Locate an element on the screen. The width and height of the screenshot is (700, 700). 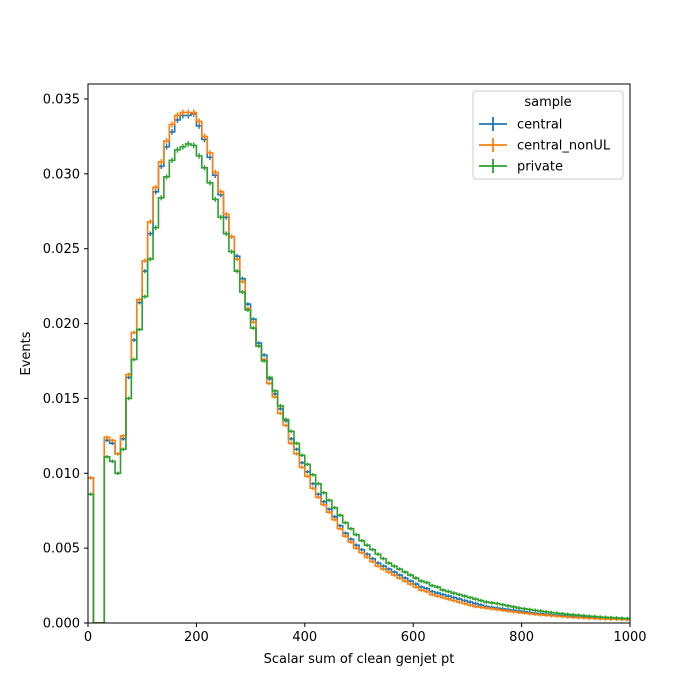
y-axis-ticks: 0.000 0.005 0.010 0.015 0.020 0.025 0.030 0.035 is located at coordinates (65, 362).